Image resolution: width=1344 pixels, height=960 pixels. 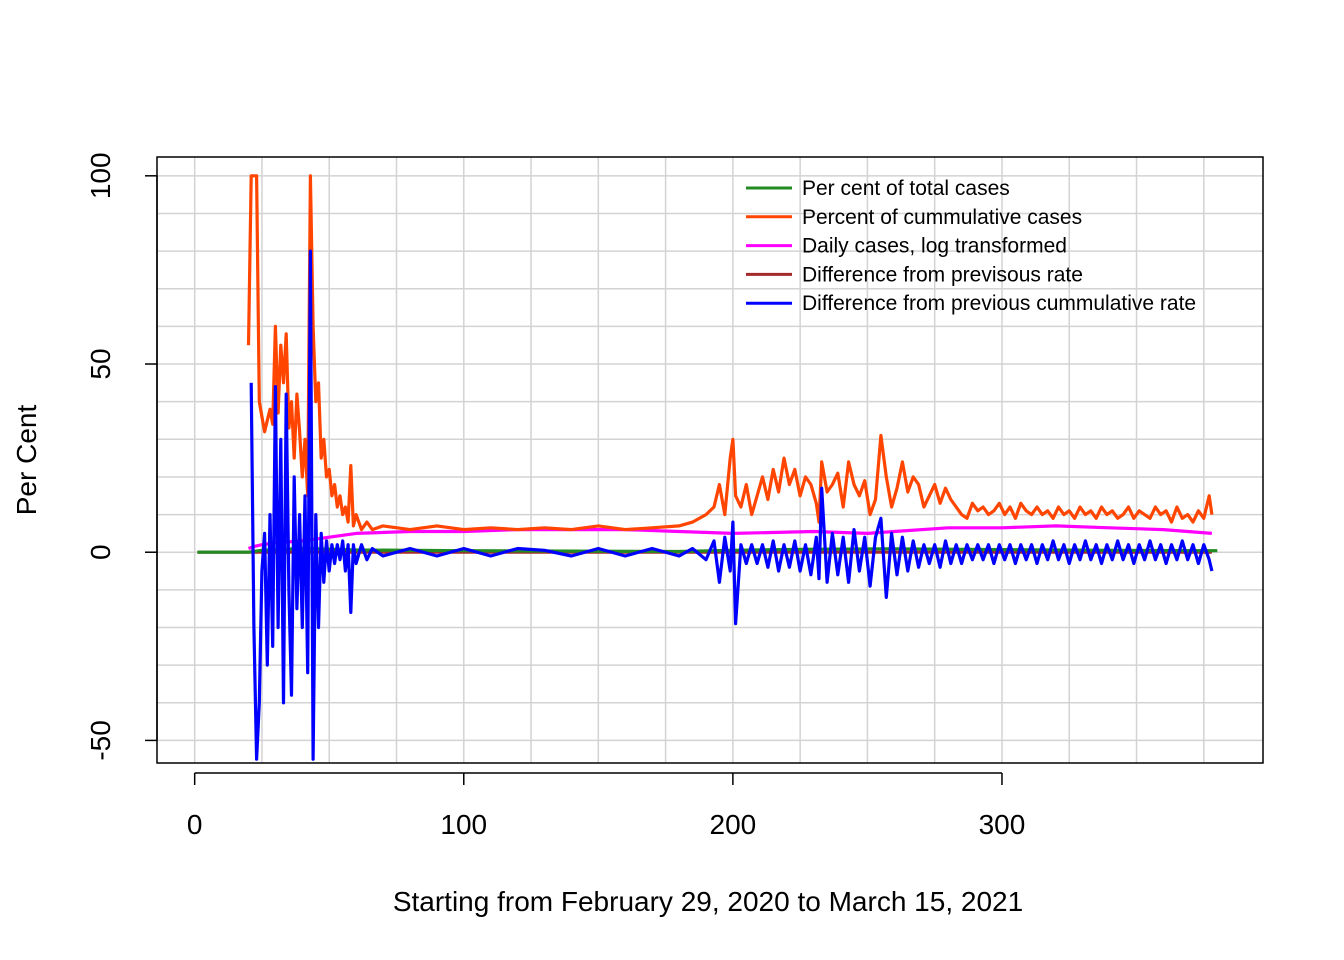 I want to click on x-tick-label: 100, so click(x=463, y=824).